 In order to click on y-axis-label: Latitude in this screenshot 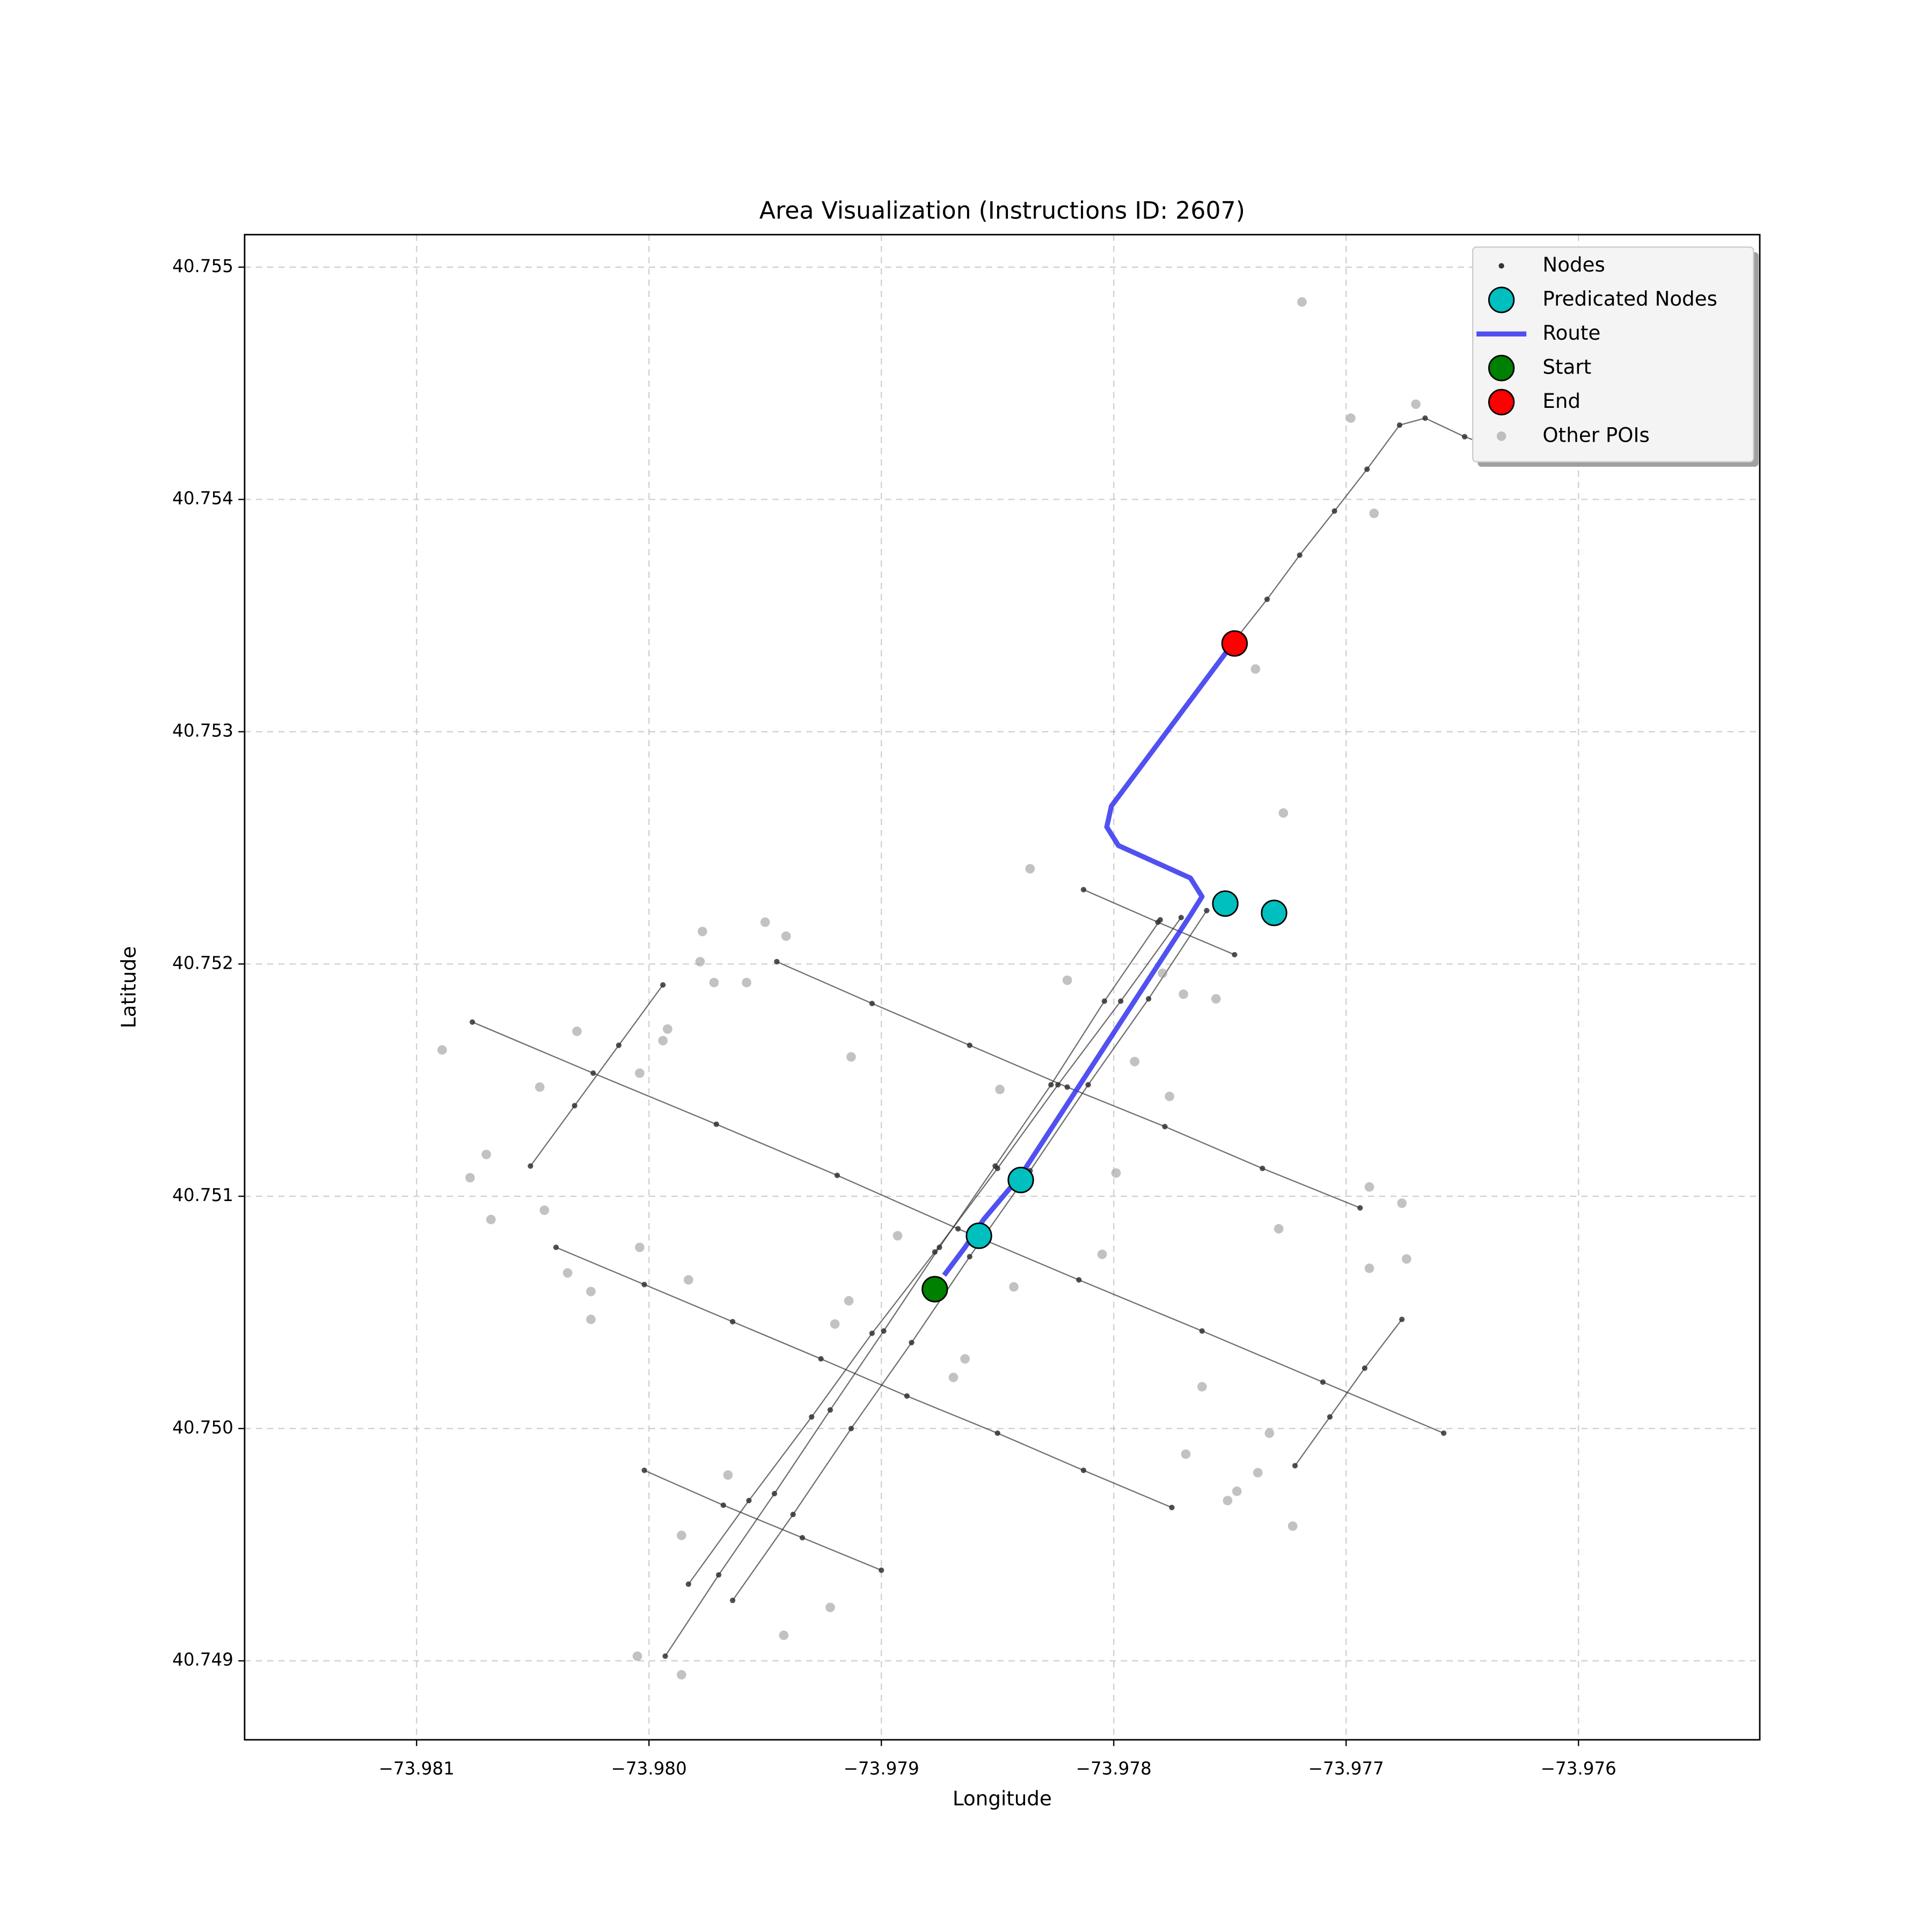, I will do `click(128, 987)`.